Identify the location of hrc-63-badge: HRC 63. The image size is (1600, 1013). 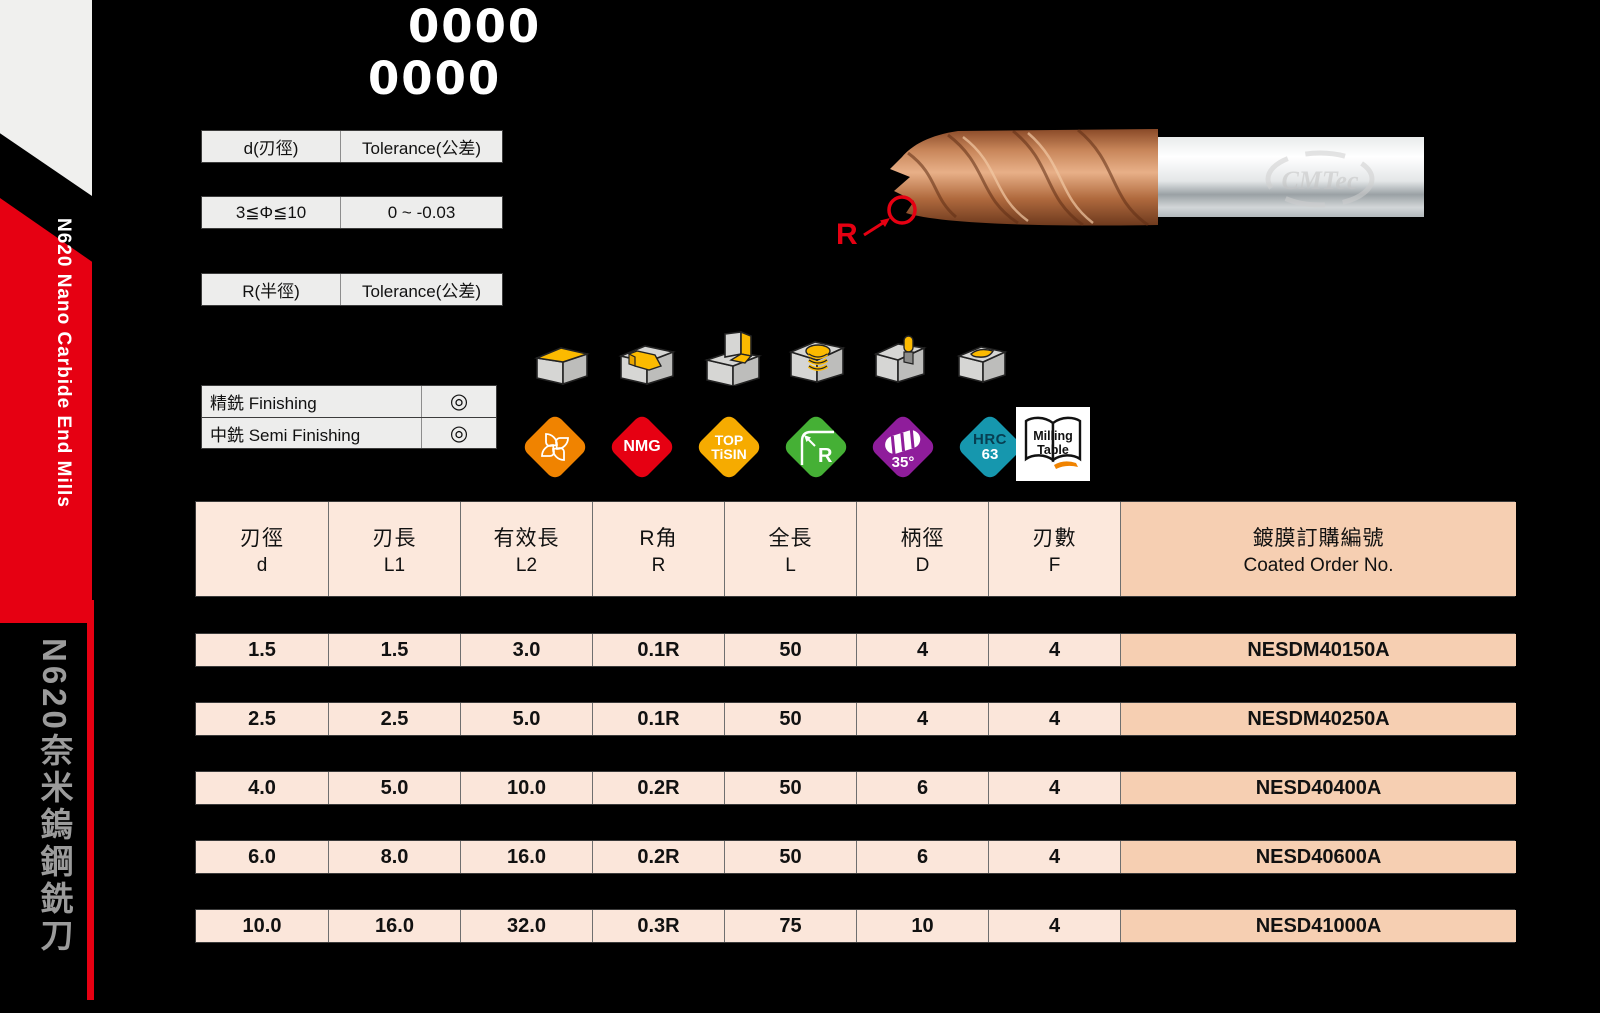
(990, 447).